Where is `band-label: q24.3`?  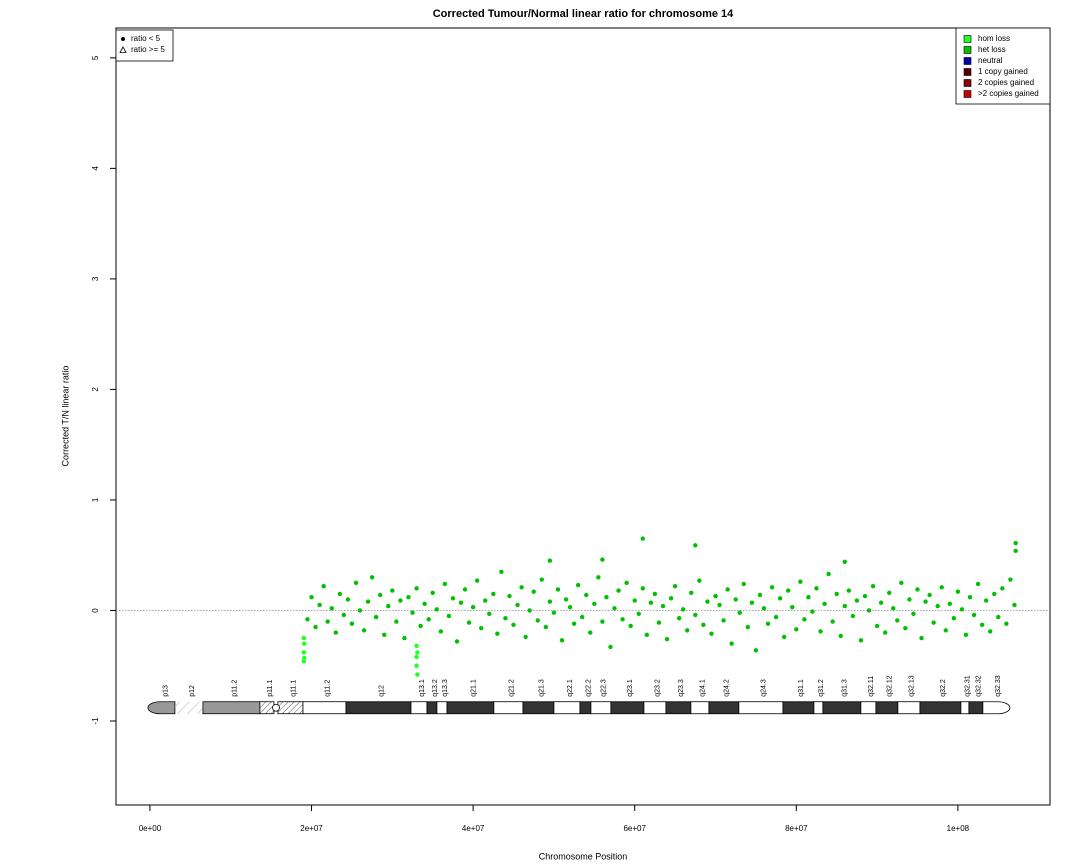 band-label: q24.3 is located at coordinates (764, 688).